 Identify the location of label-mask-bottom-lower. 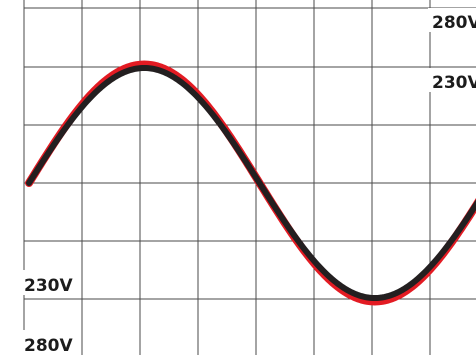
(51, 342).